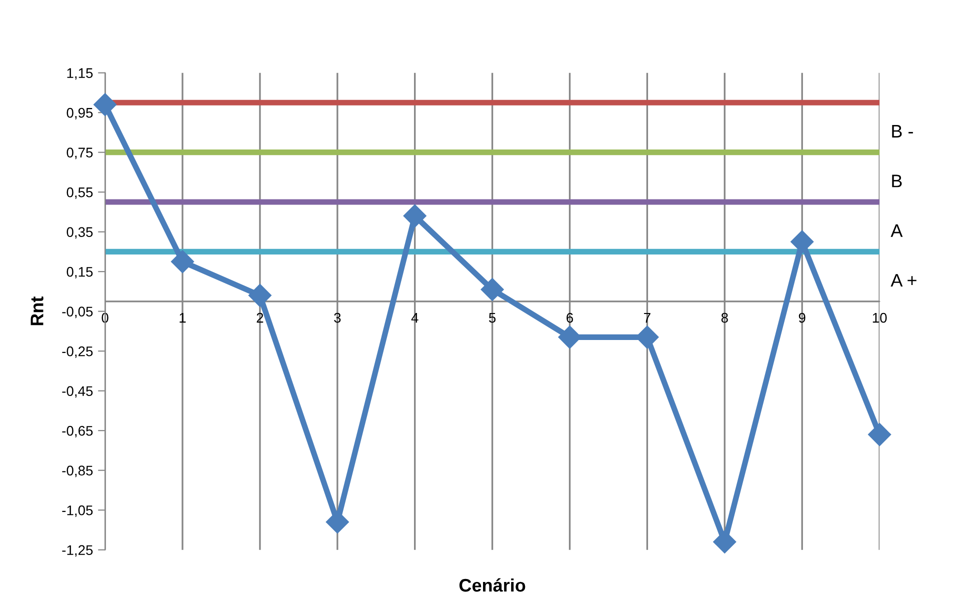  I want to click on x-tick-label: 5, so click(492, 318).